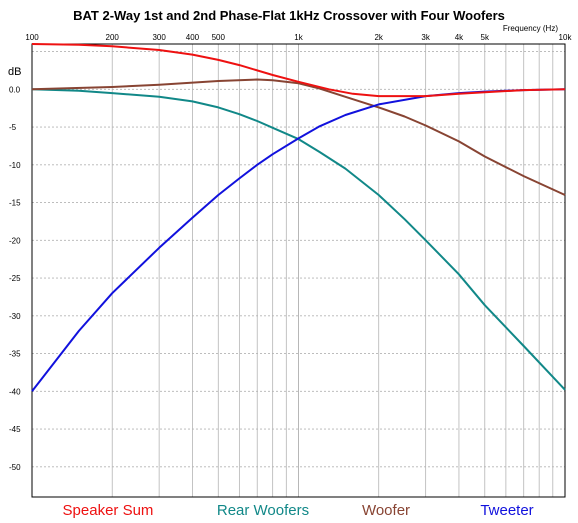 The height and width of the screenshot is (523, 578). Describe the element at coordinates (263, 510) in the screenshot. I see `legend-item-rear-woofers: Rear Woofers` at that location.